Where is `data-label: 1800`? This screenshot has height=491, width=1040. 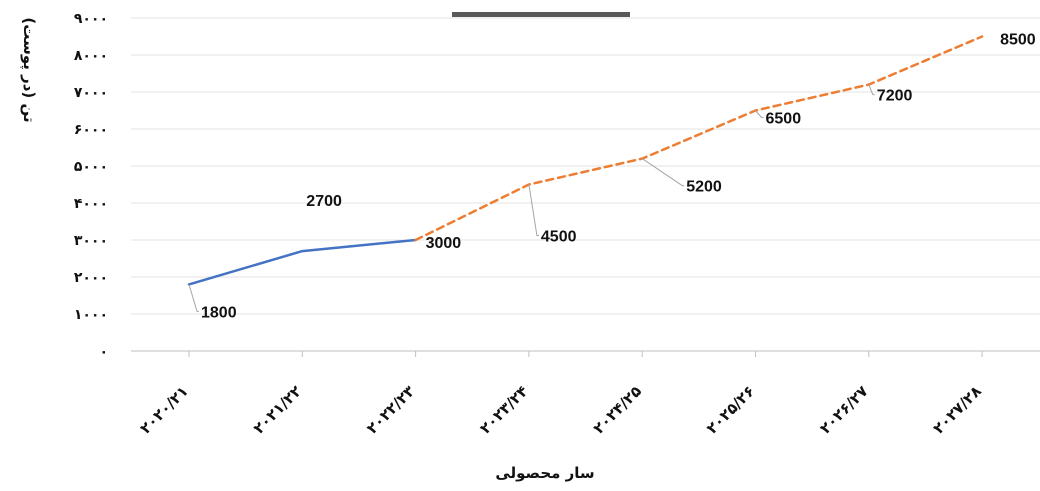 data-label: 1800 is located at coordinates (219, 312).